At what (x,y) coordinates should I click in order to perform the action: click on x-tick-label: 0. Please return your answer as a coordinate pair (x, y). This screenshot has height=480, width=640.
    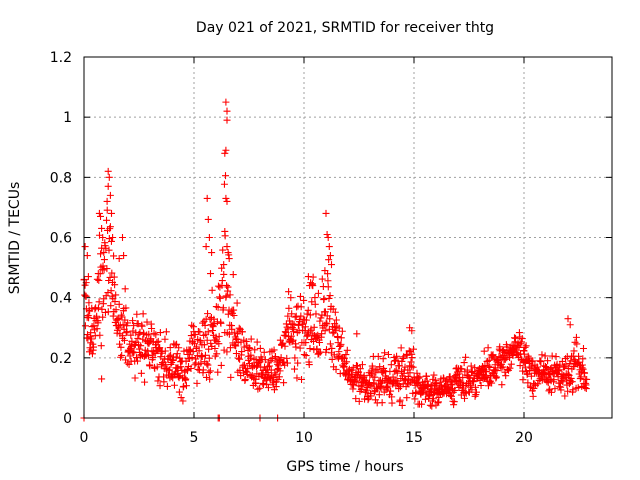
    Looking at the image, I should click on (84, 438).